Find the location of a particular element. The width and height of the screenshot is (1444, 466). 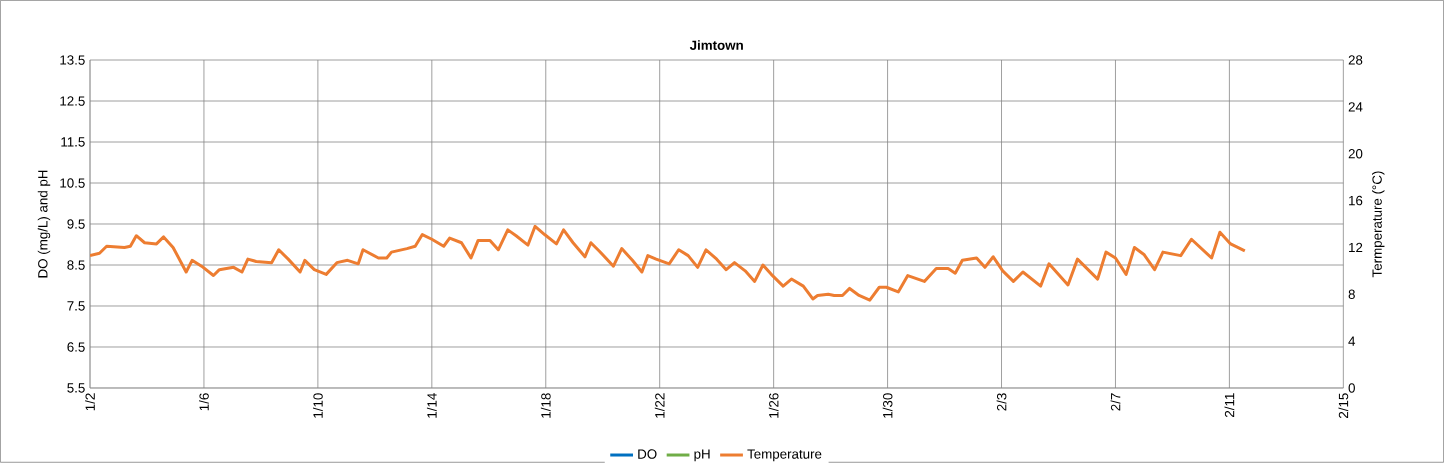

x-tick-label: 1/22 is located at coordinates (659, 405).